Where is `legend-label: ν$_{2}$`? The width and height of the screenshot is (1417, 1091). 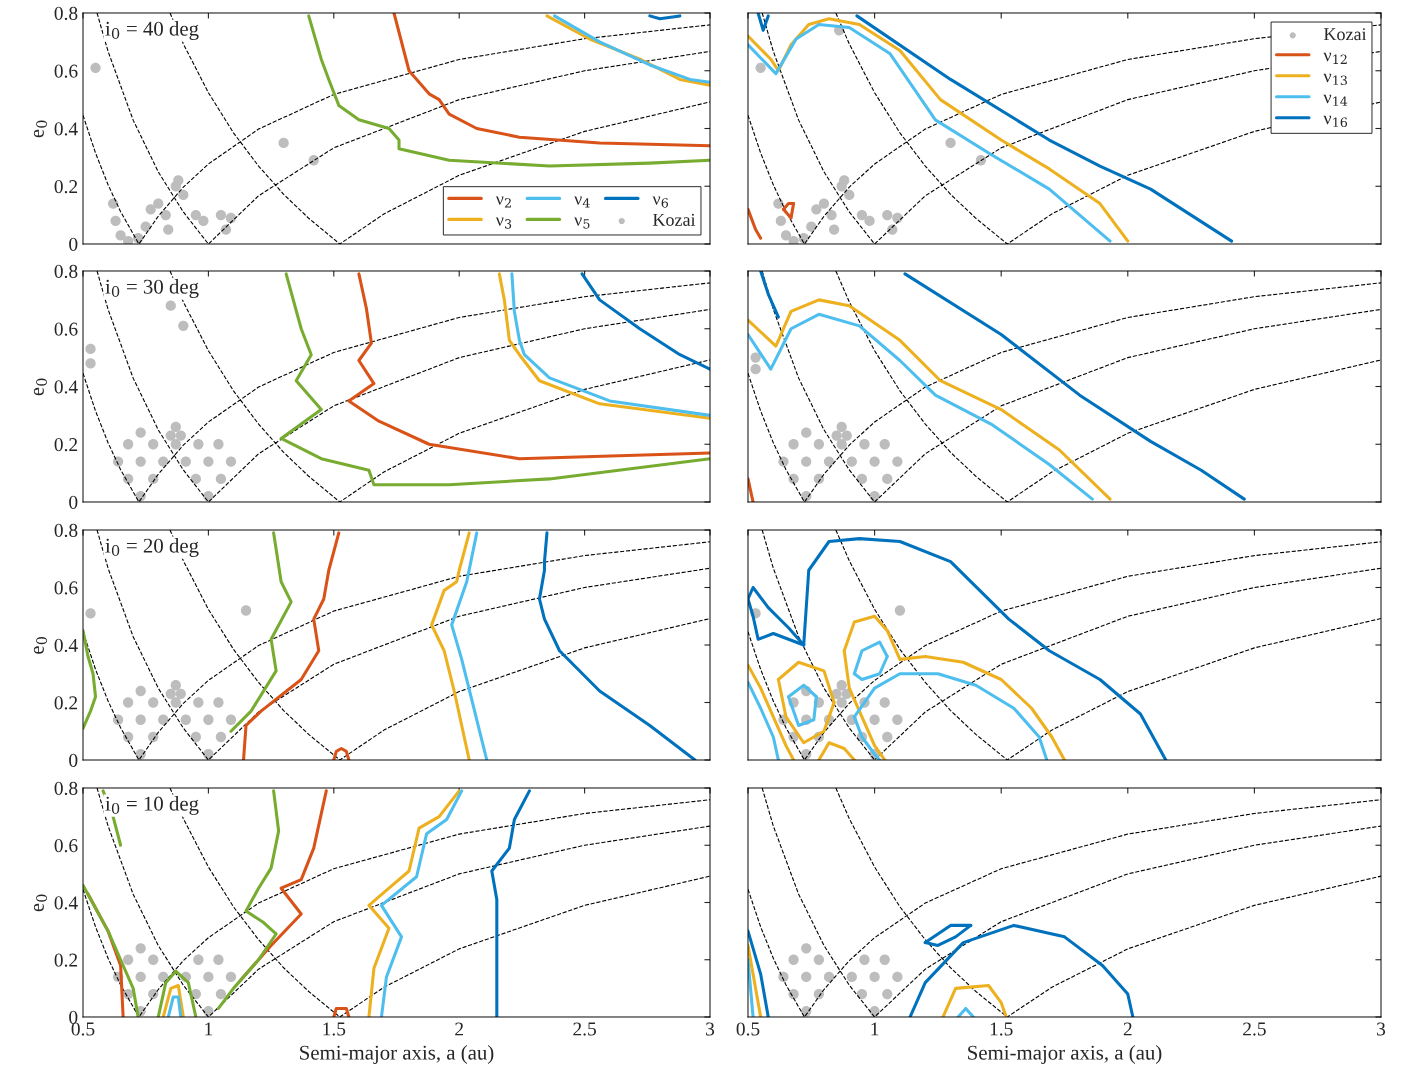
legend-label: ν$_{2}$ is located at coordinates (503, 202).